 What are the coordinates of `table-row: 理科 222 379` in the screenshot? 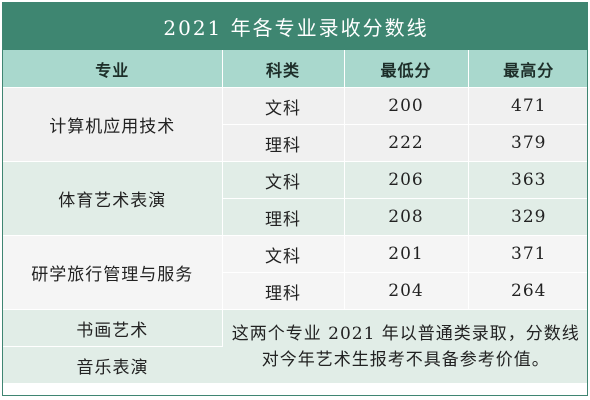 It's located at (295, 143).